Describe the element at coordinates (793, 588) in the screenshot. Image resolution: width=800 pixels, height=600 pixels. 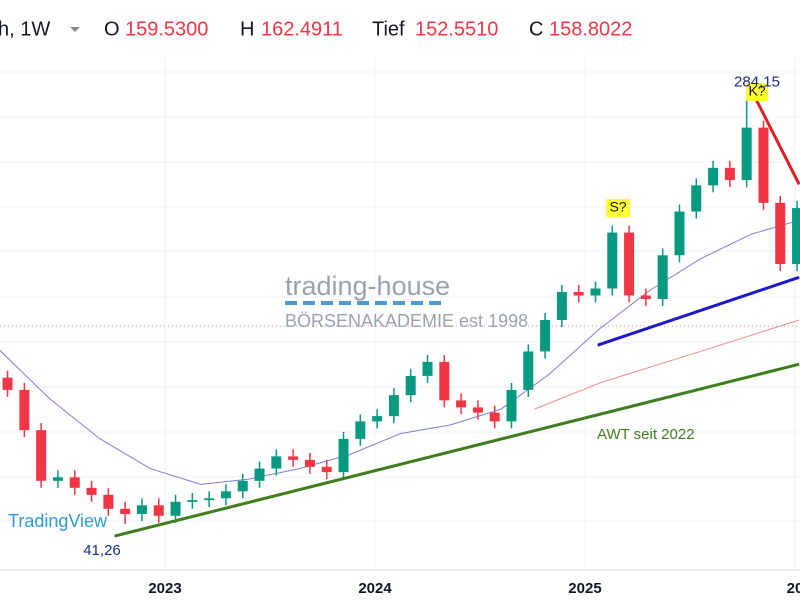
I see `x-tick-label: 20` at that location.